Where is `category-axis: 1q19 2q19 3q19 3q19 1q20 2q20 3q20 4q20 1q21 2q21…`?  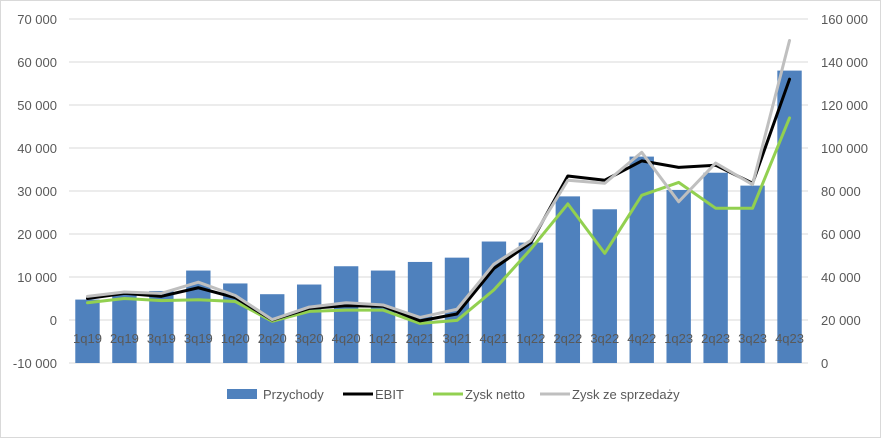 category-axis: 1q19 2q19 3q19 3q19 1q20 2q20 3q20 4q20 1q21 2q21… is located at coordinates (438, 338).